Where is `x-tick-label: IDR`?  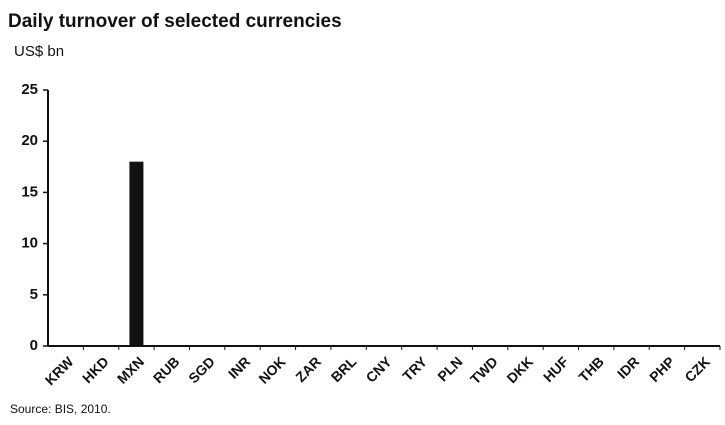 x-tick-label: IDR is located at coordinates (628, 367).